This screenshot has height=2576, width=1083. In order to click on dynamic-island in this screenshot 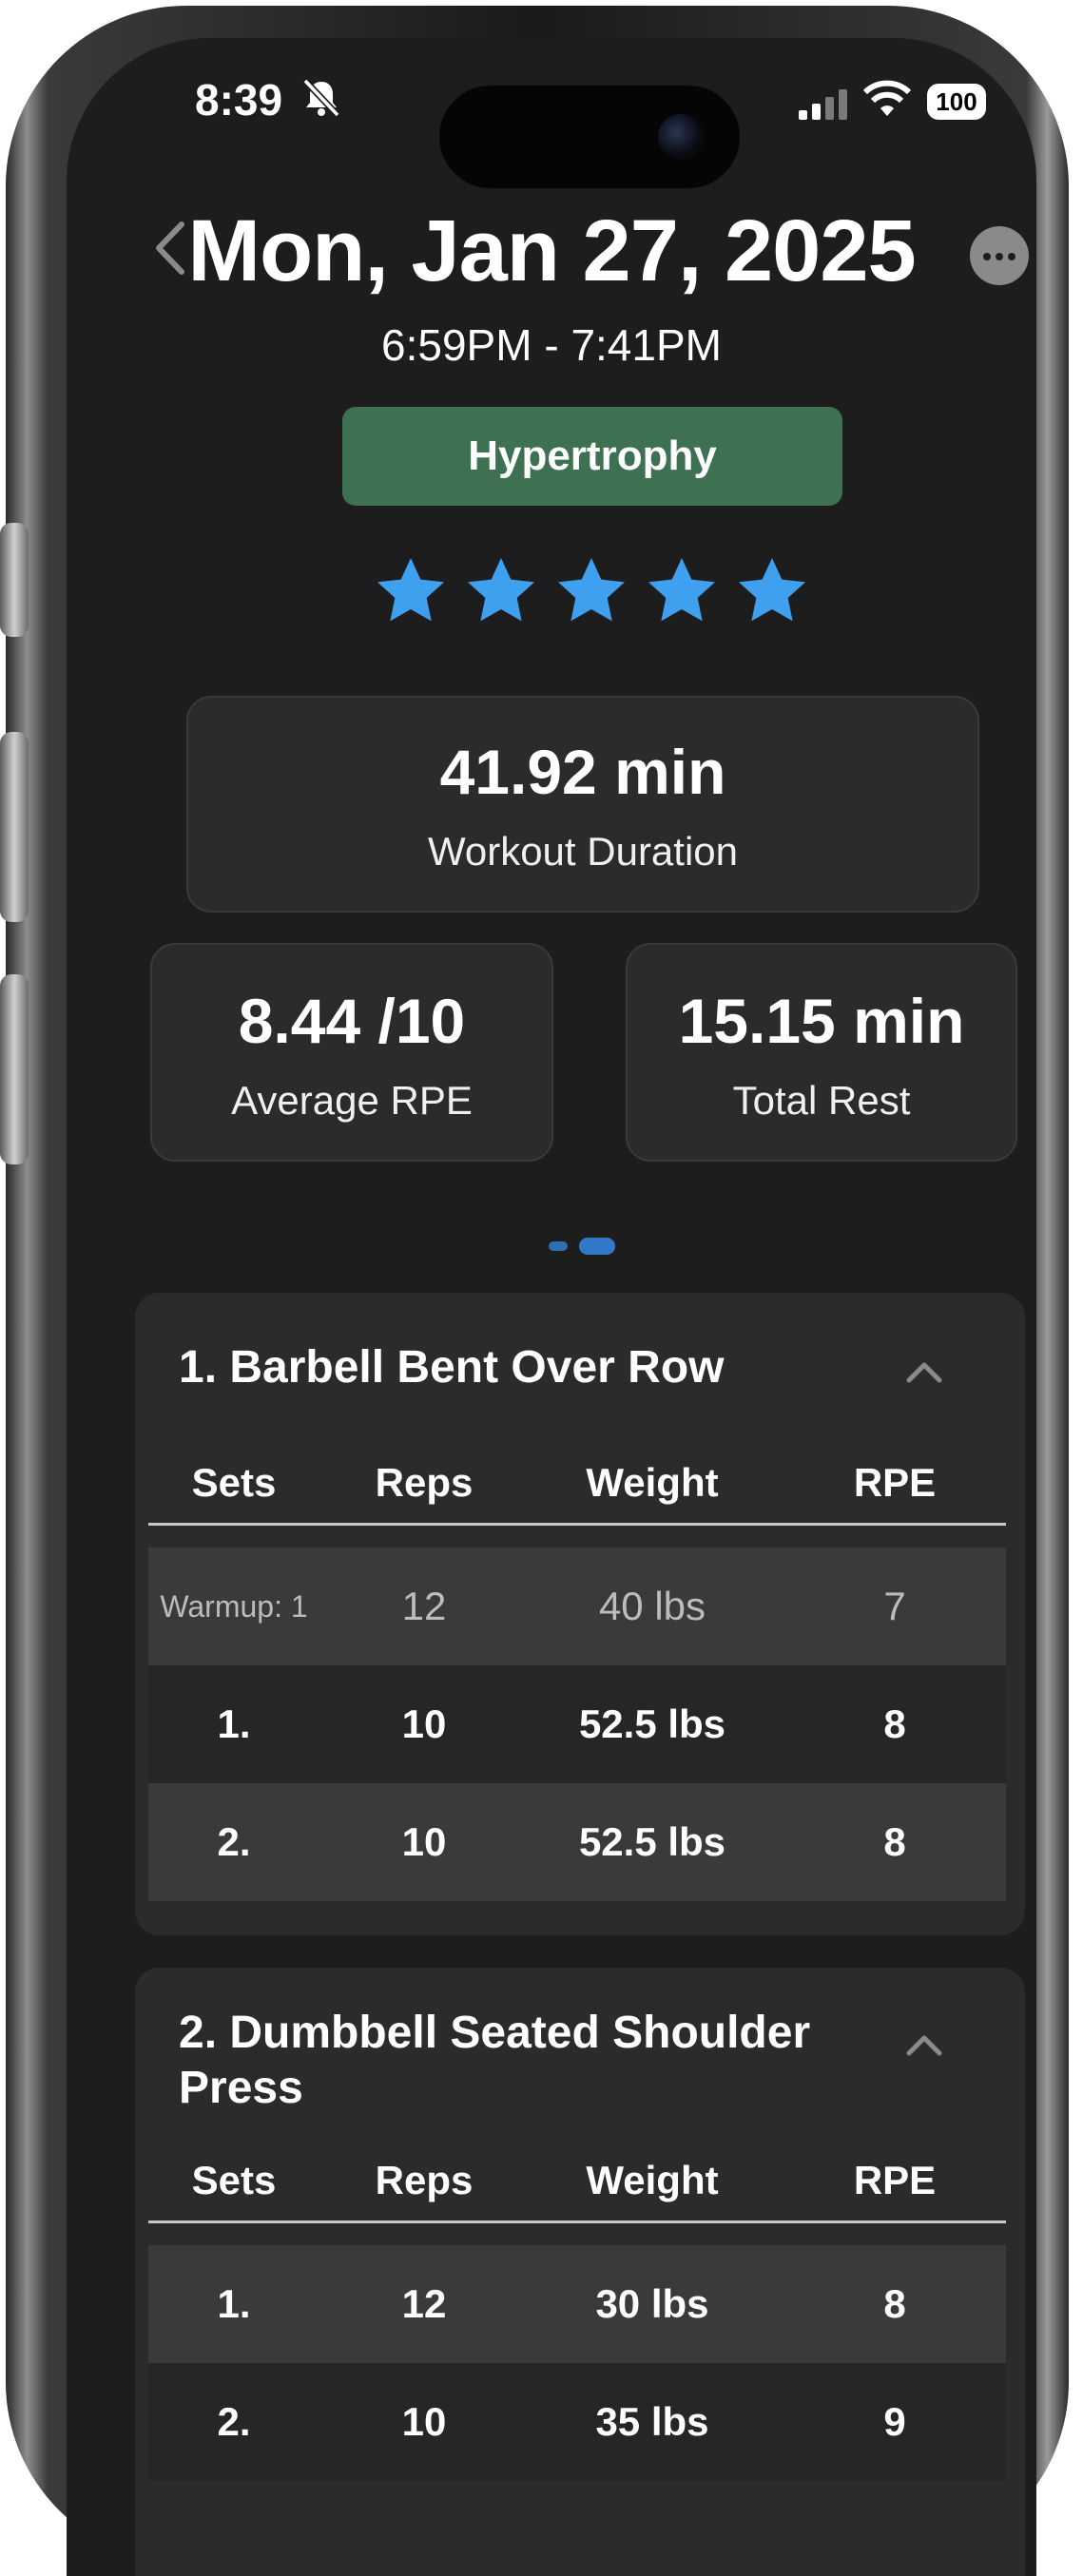, I will do `click(589, 137)`.